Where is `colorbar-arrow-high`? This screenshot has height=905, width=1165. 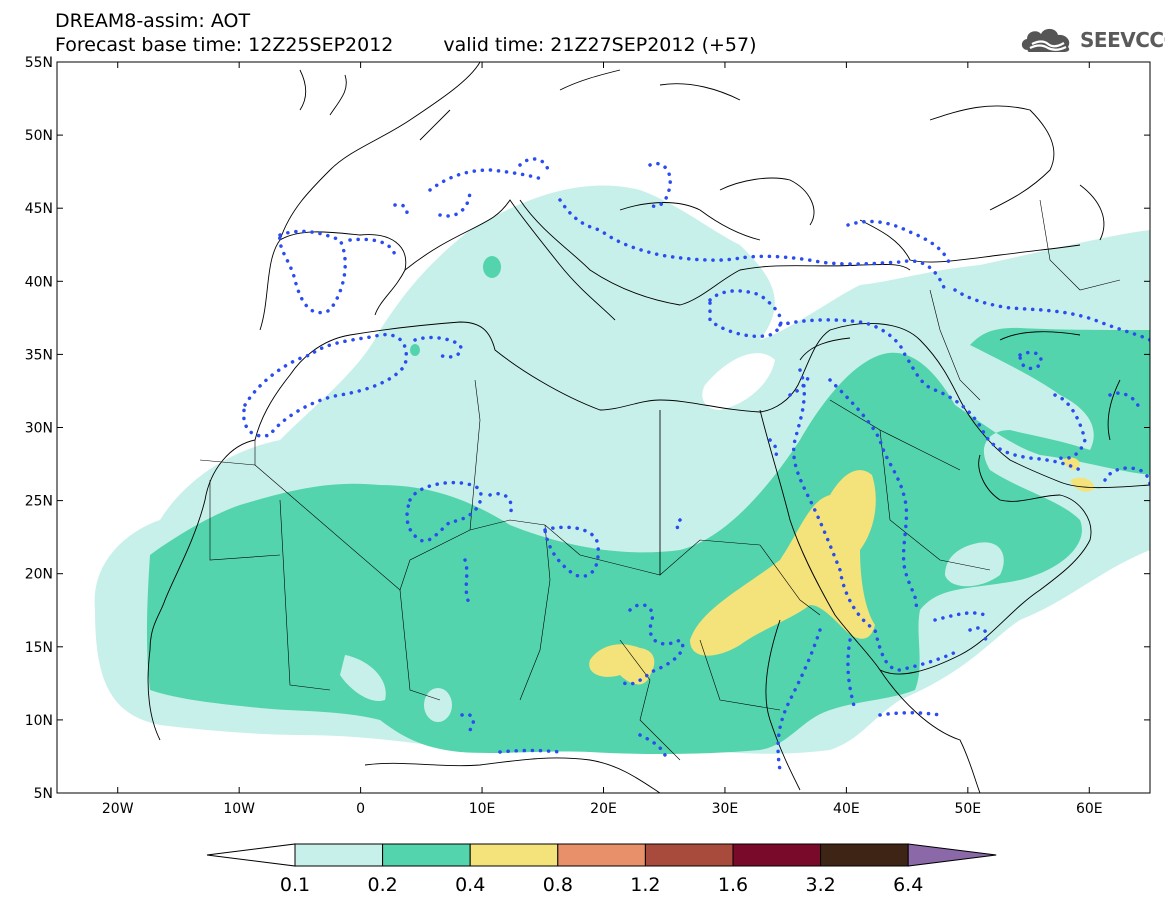 colorbar-arrow-high is located at coordinates (952, 855).